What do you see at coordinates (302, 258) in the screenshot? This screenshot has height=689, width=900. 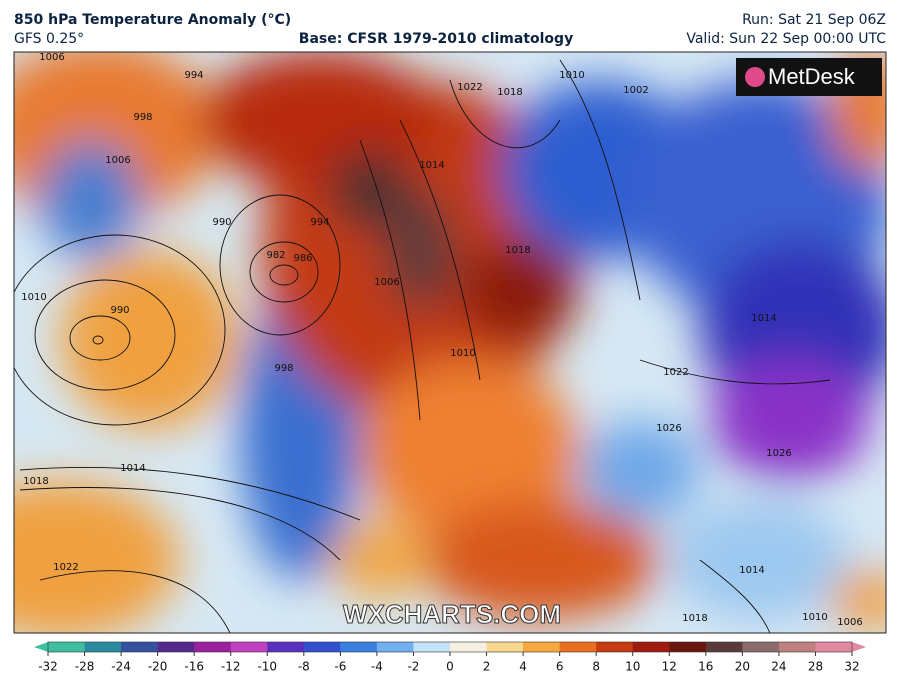 I see `isobar-label: 986` at bounding box center [302, 258].